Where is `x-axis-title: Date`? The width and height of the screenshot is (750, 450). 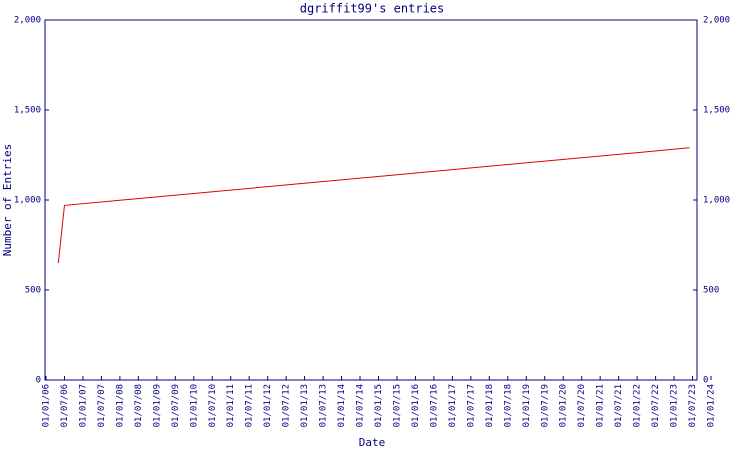 x-axis-title: Date is located at coordinates (372, 442).